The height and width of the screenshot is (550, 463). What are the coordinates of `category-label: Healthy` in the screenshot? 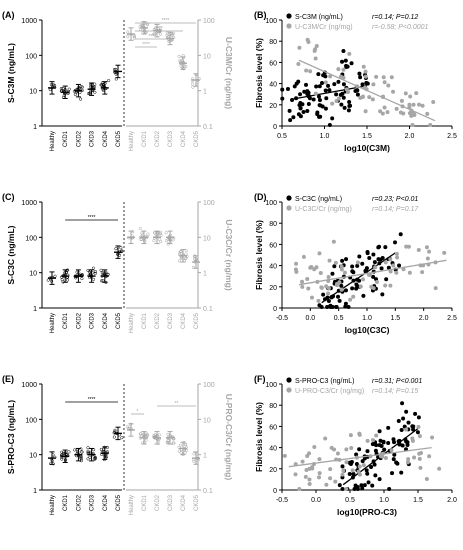 It's located at (132, 505).